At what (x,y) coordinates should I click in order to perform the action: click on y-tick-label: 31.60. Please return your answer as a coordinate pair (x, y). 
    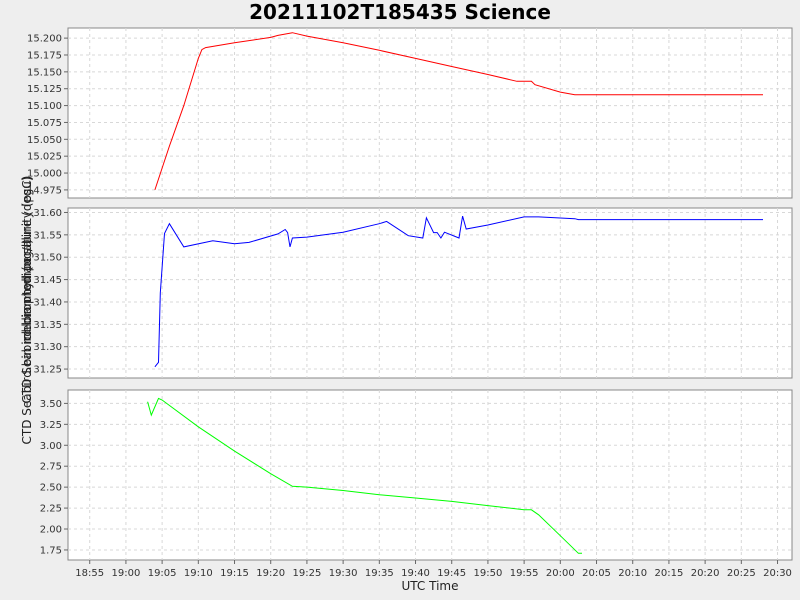
    Looking at the image, I should click on (47, 213).